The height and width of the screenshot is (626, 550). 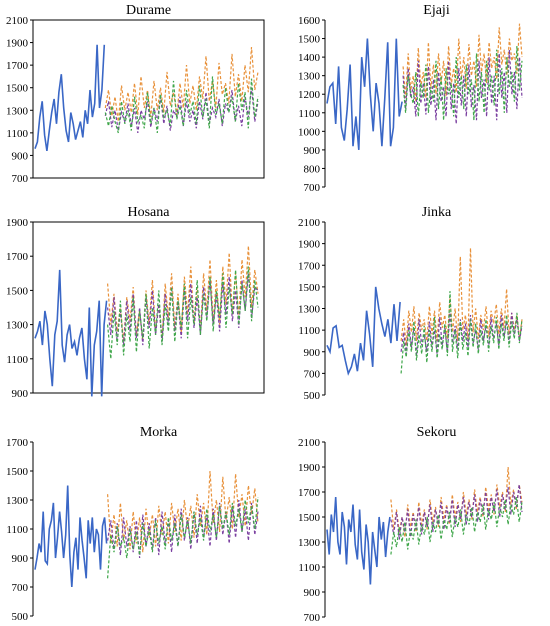 What do you see at coordinates (309, 132) in the screenshot?
I see `y-tick-label: 1000` at bounding box center [309, 132].